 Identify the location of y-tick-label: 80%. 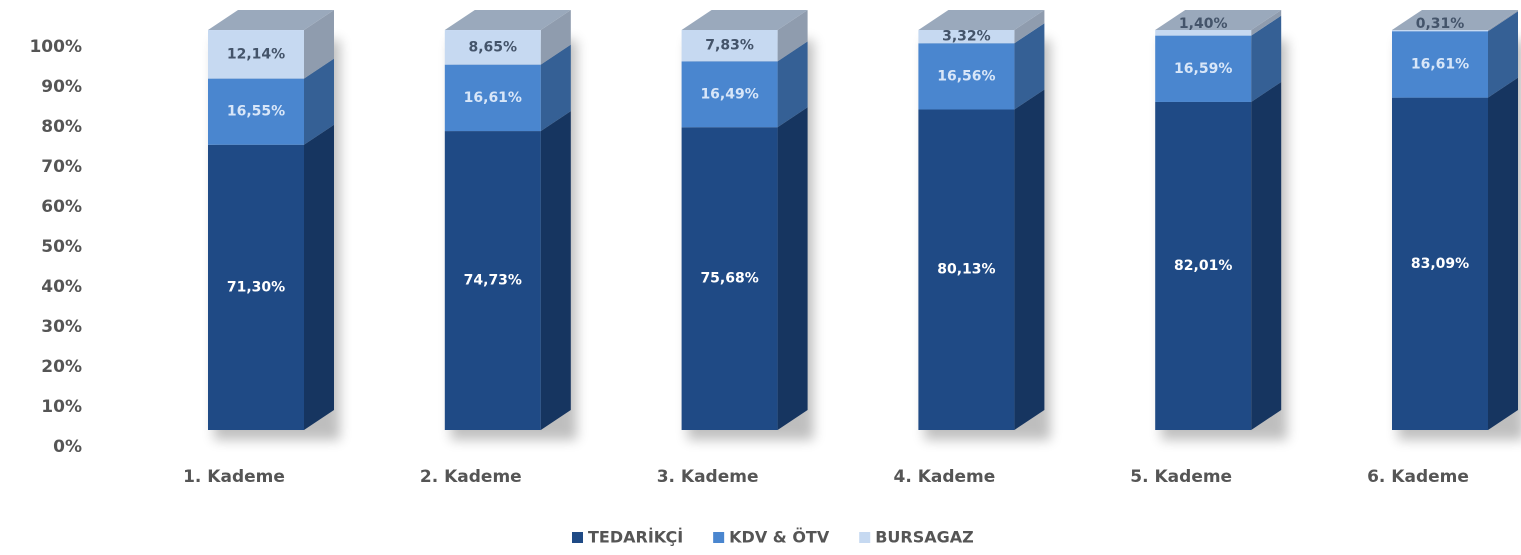
(61, 127).